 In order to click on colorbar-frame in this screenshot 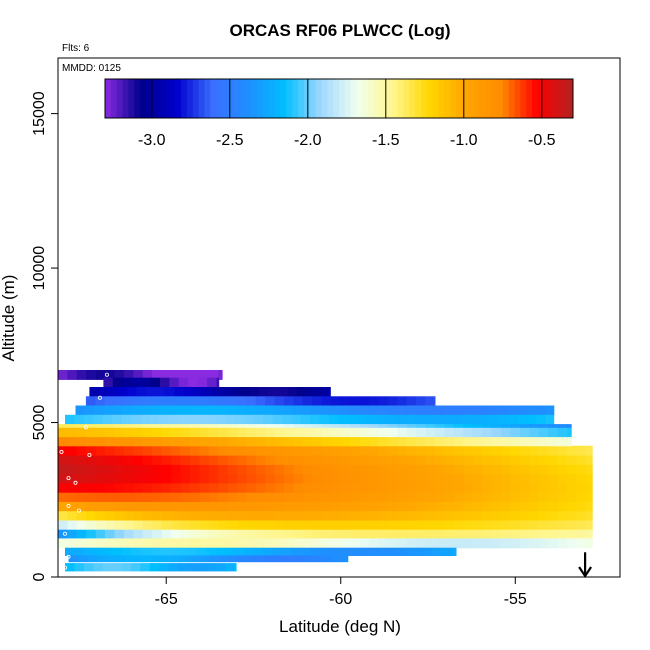, I will do `click(339, 98)`.